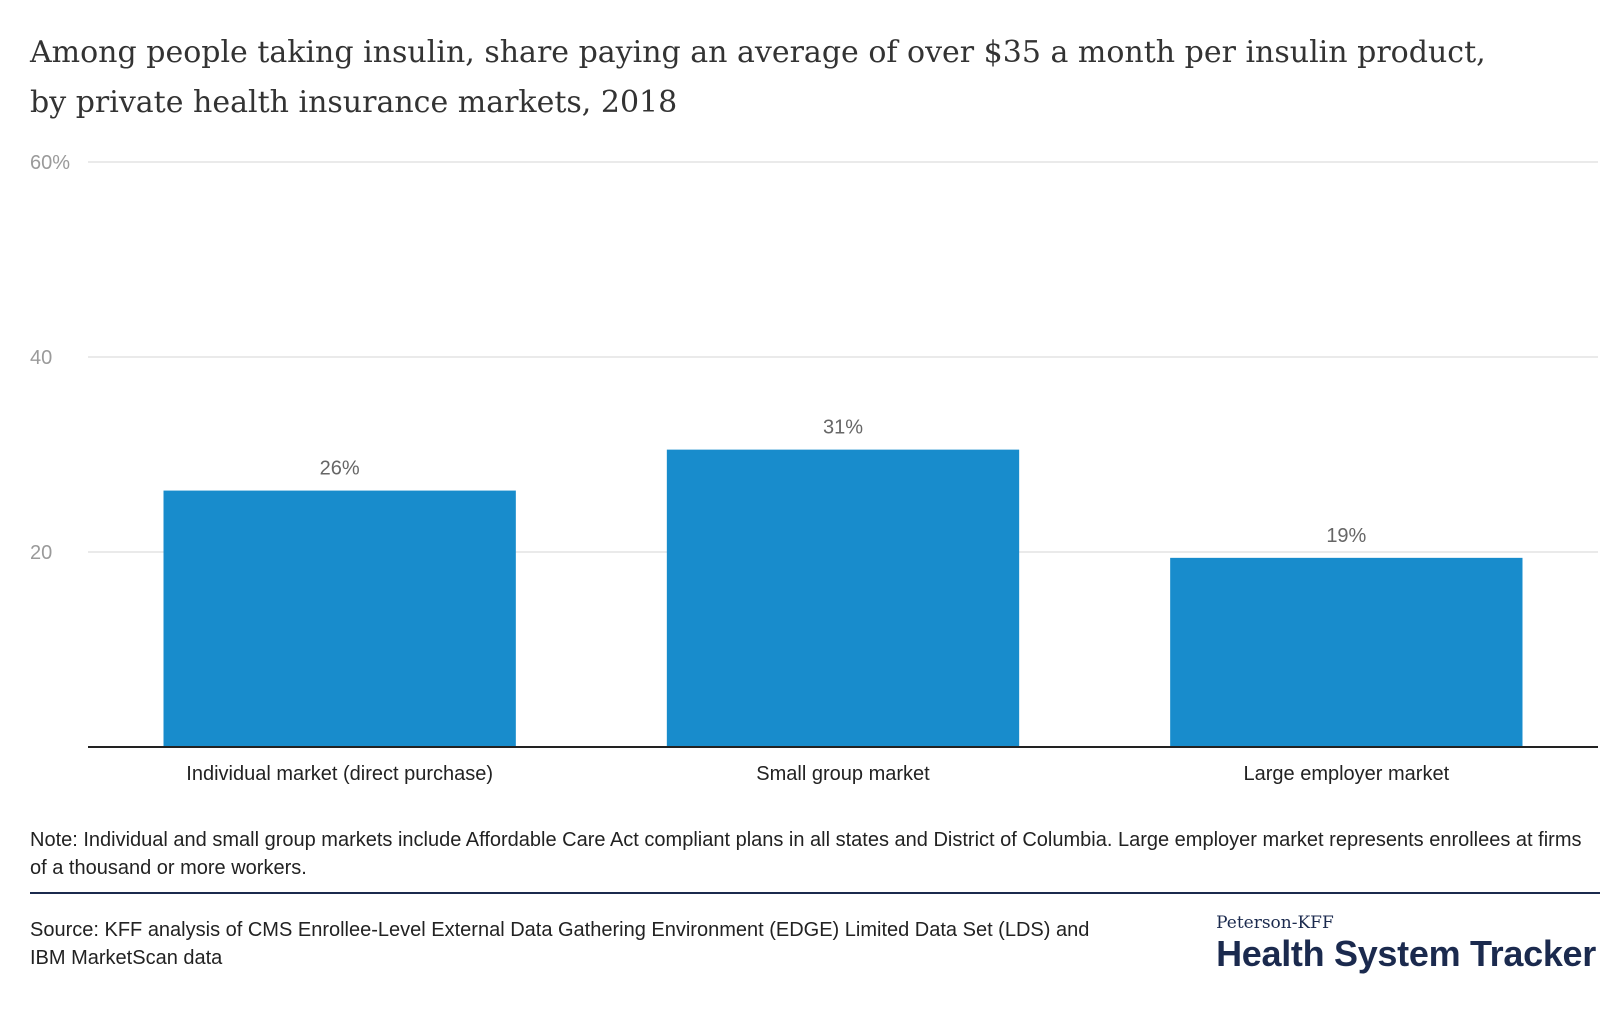  I want to click on brand-logo: Peterson-KFF Health System Tracker, so click(1406, 943).